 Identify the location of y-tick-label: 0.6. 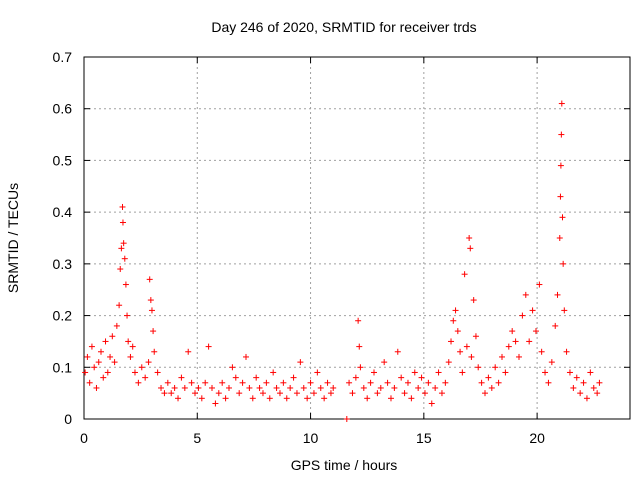
(63, 109).